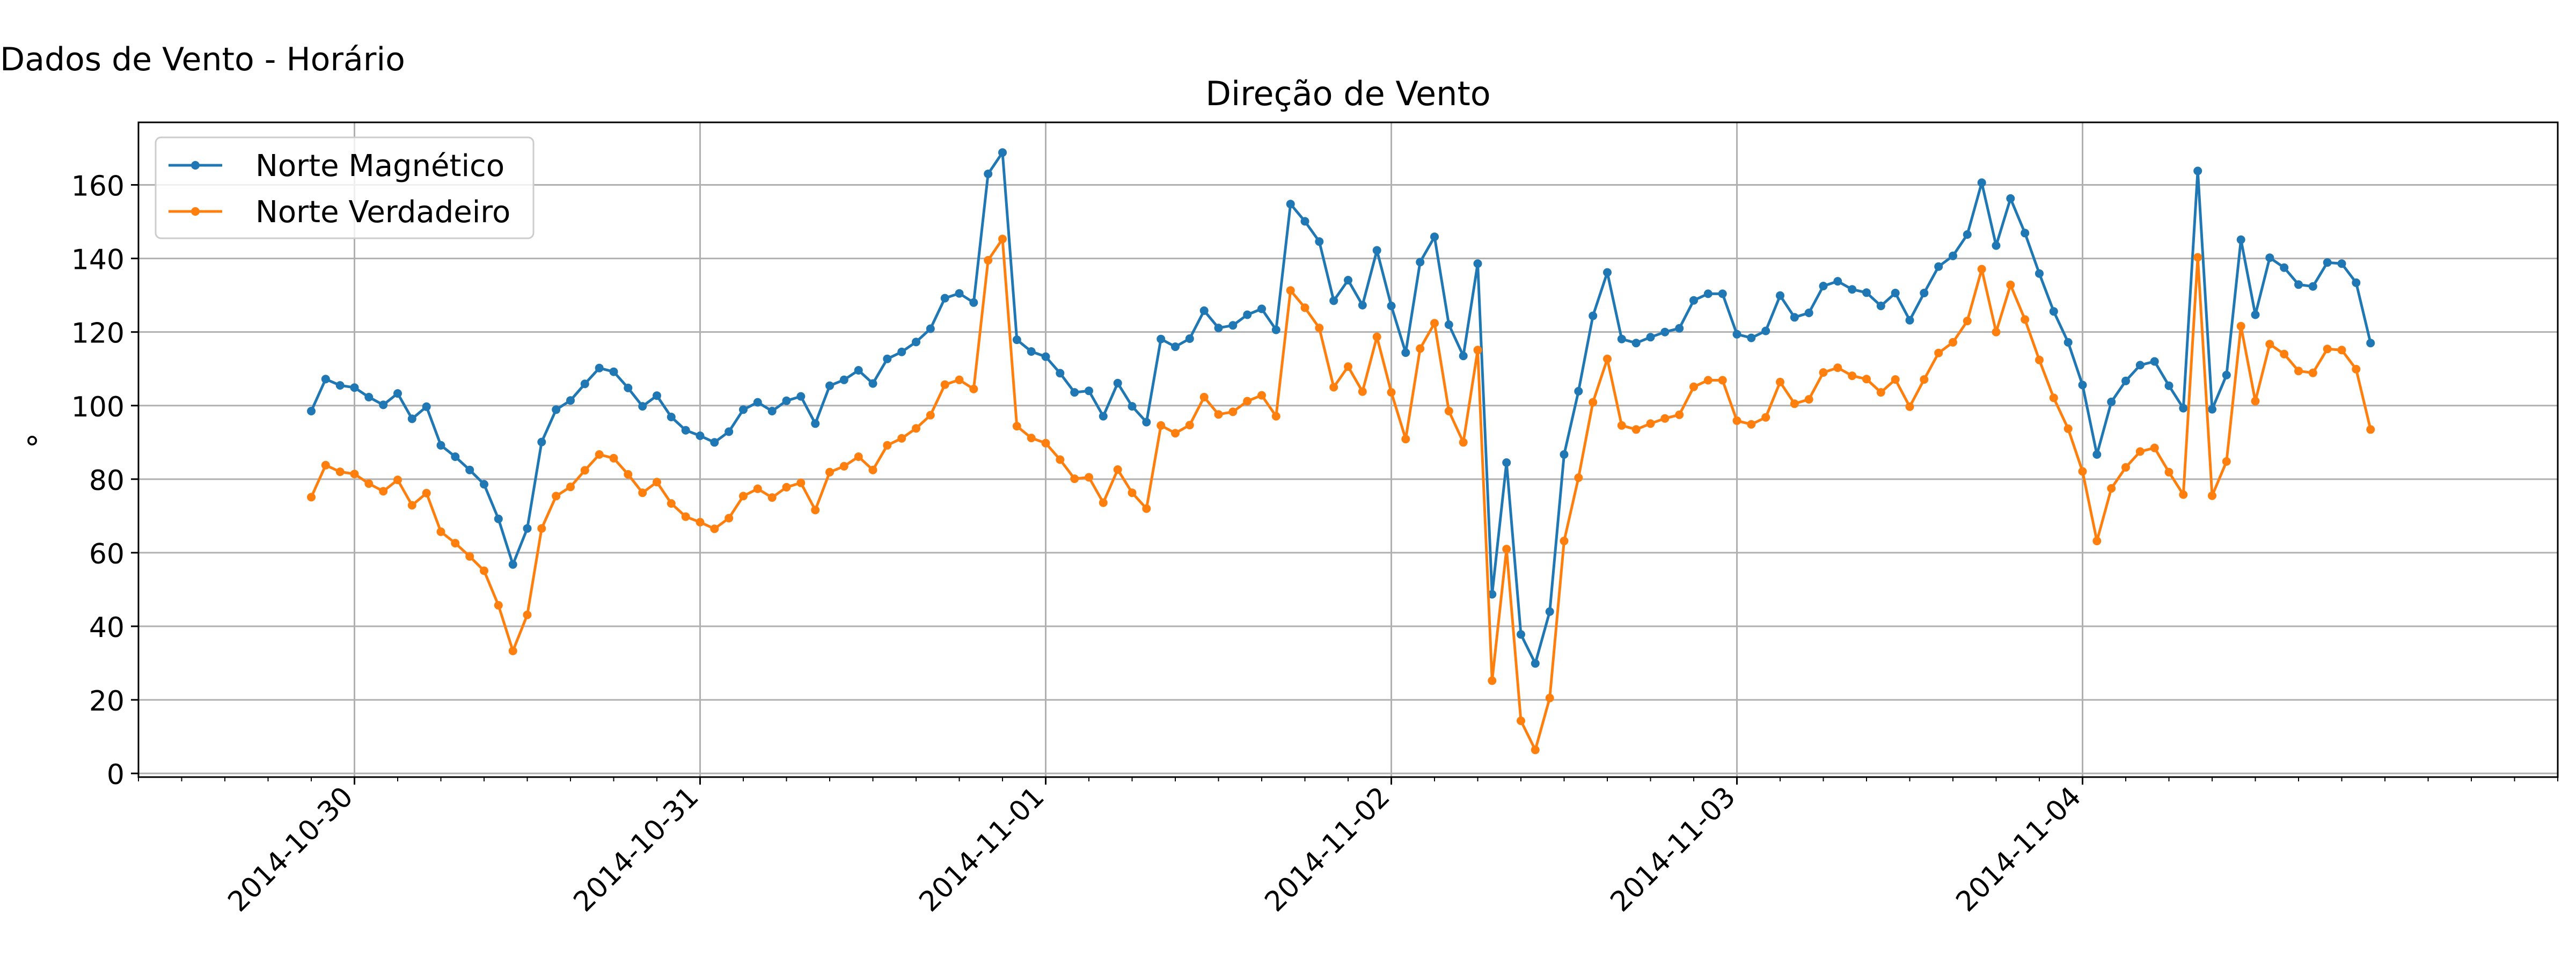  What do you see at coordinates (345, 187) in the screenshot?
I see `legend-box` at bounding box center [345, 187].